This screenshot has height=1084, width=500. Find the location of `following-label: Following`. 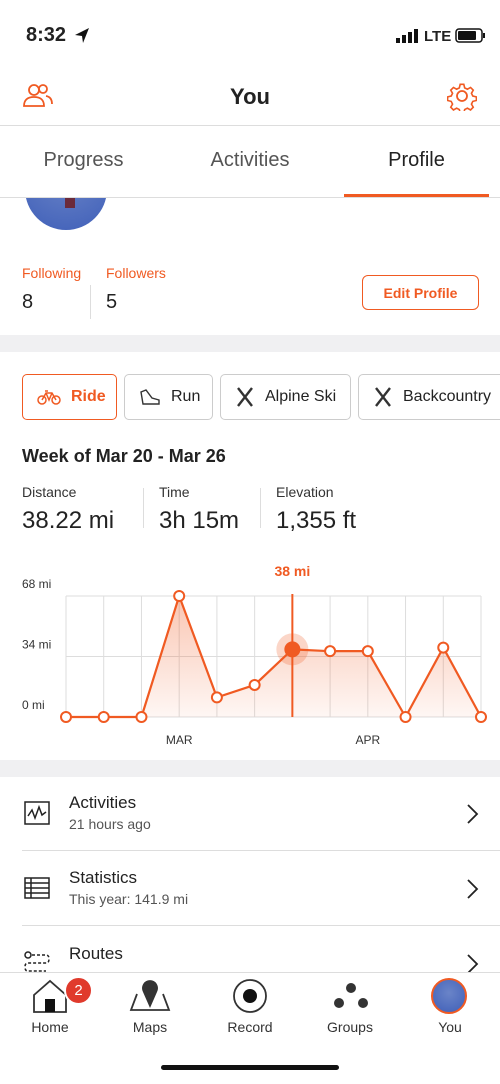

following-label: Following is located at coordinates (52, 273).